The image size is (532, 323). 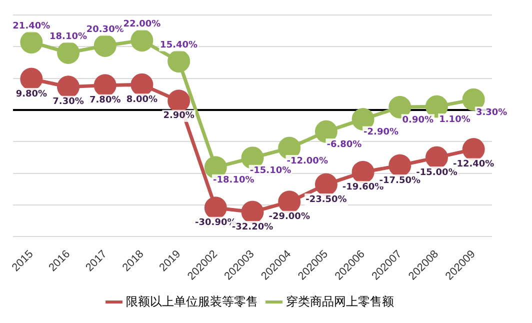 What do you see at coordinates (307, 161) in the screenshot?
I see `data-label: -12.00%` at bounding box center [307, 161].